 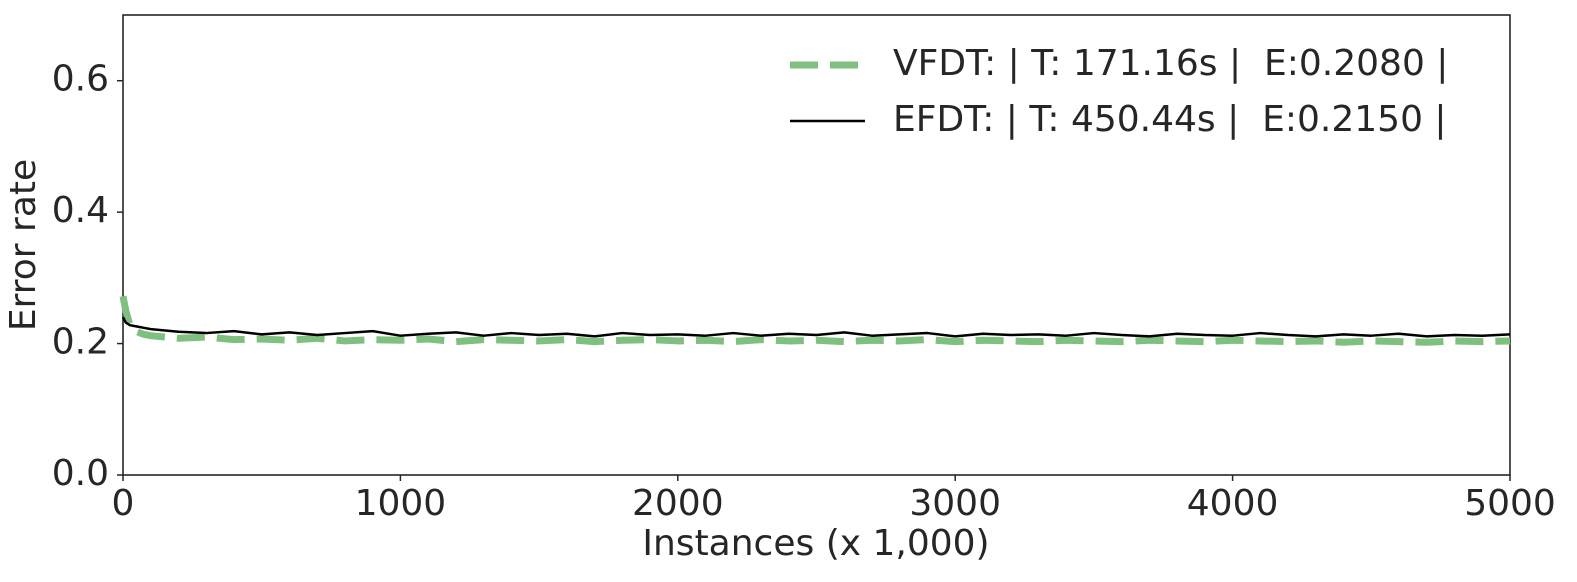 What do you see at coordinates (678, 503) in the screenshot?
I see `x-tick-label: 2000` at bounding box center [678, 503].